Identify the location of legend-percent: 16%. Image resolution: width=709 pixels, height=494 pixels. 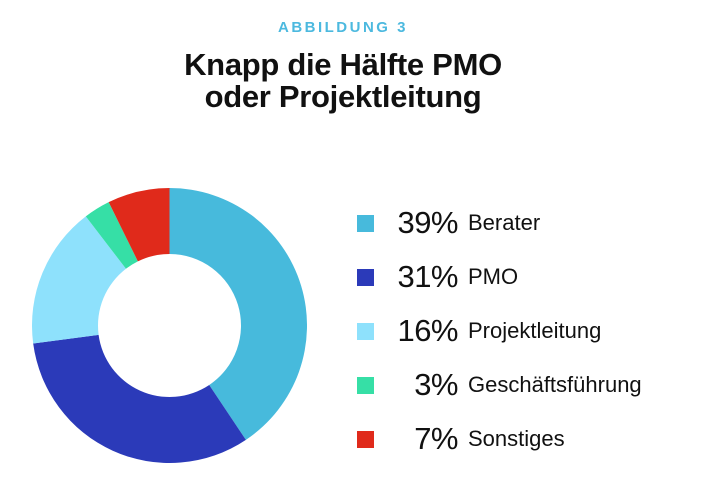
(427, 330).